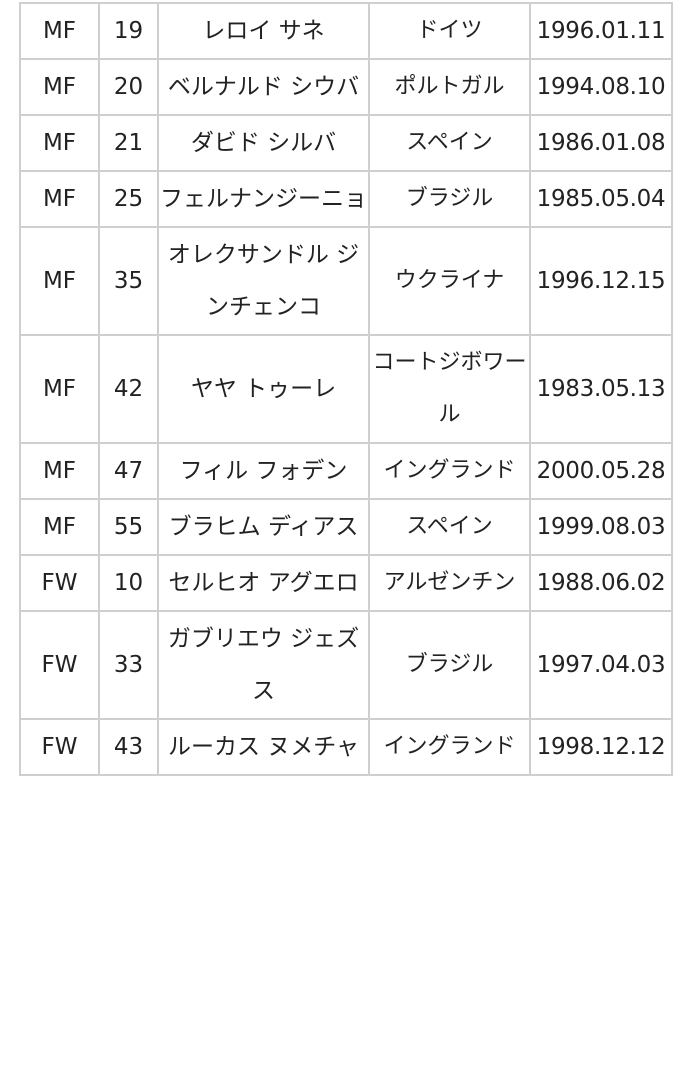  What do you see at coordinates (601, 583) in the screenshot?
I see `birthdate-cell: 1988.06.02` at bounding box center [601, 583].